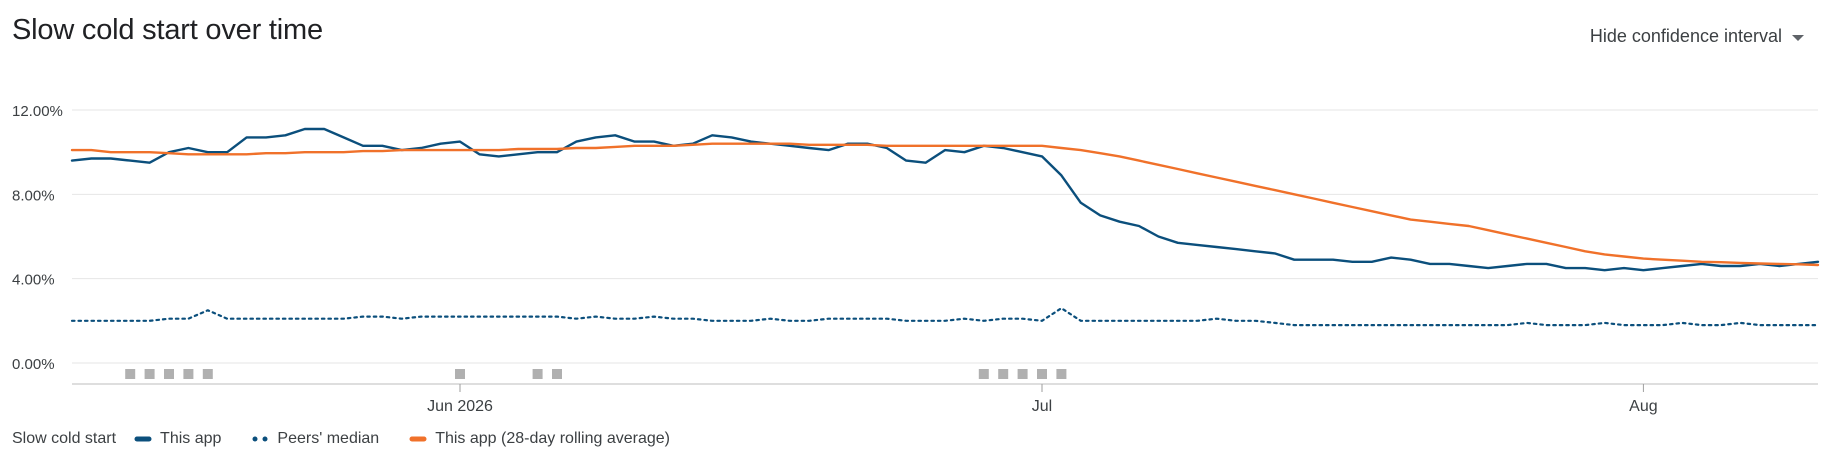 The image size is (1840, 472). What do you see at coordinates (1685, 36) in the screenshot?
I see `confidence-interval-label: Hide confidence interval` at bounding box center [1685, 36].